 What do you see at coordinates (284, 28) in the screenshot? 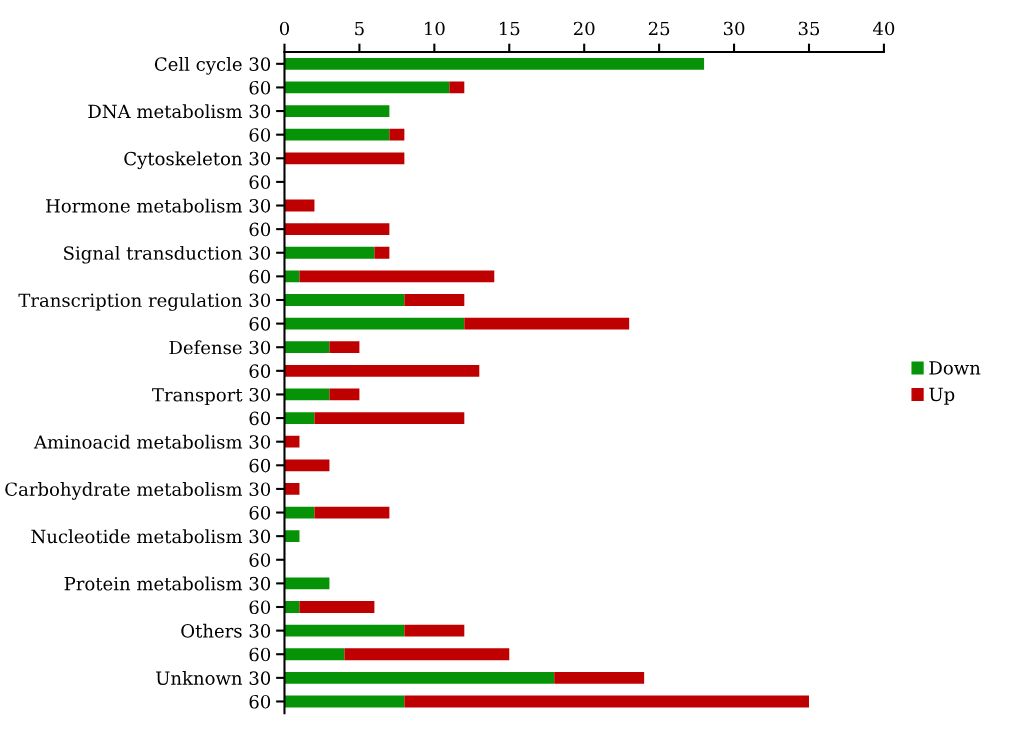
I see `x-tick-label: 0` at bounding box center [284, 28].